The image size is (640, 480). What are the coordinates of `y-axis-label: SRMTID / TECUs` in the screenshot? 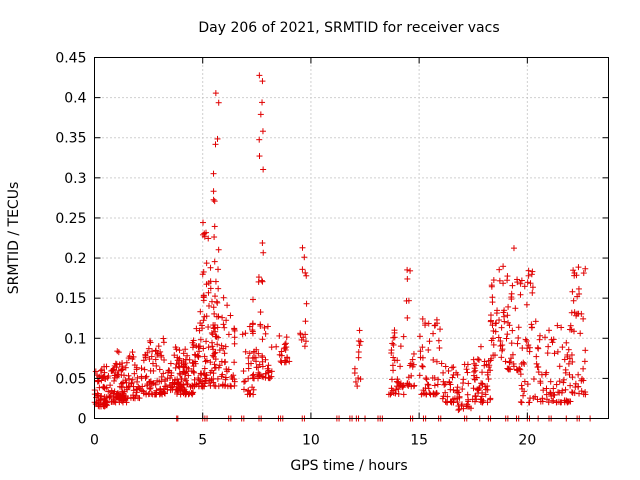 It's located at (14, 238).